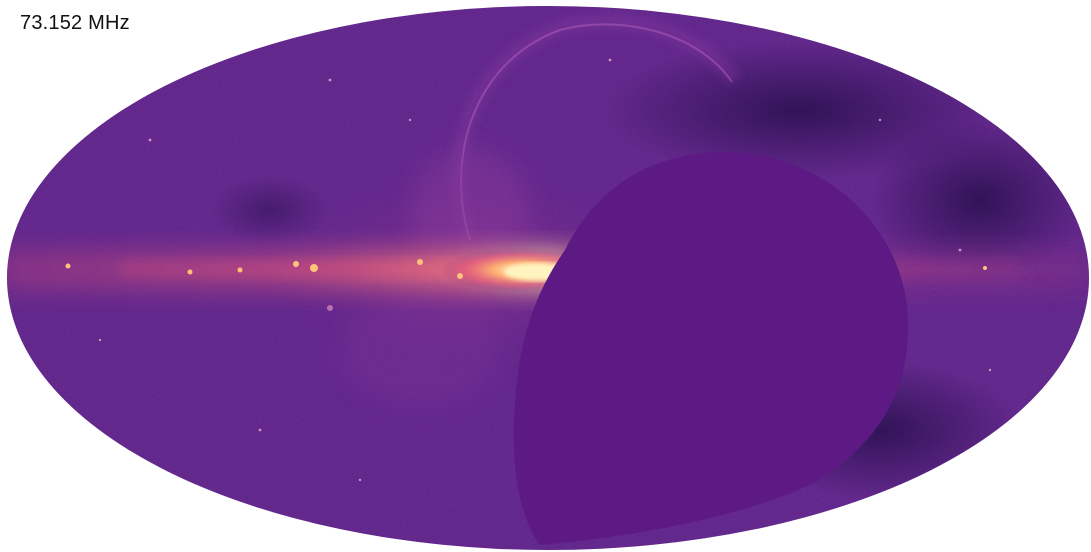 This screenshot has width=1091, height=552. What do you see at coordinates (420, 350) in the screenshot?
I see `south-plume` at bounding box center [420, 350].